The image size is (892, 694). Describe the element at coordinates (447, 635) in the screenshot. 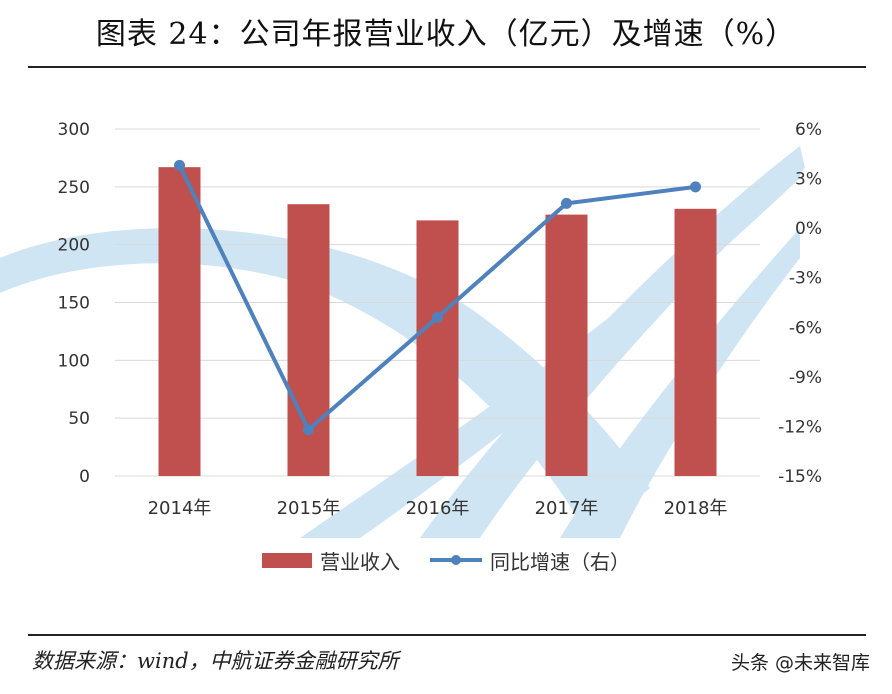

I see `footer-divider` at that location.